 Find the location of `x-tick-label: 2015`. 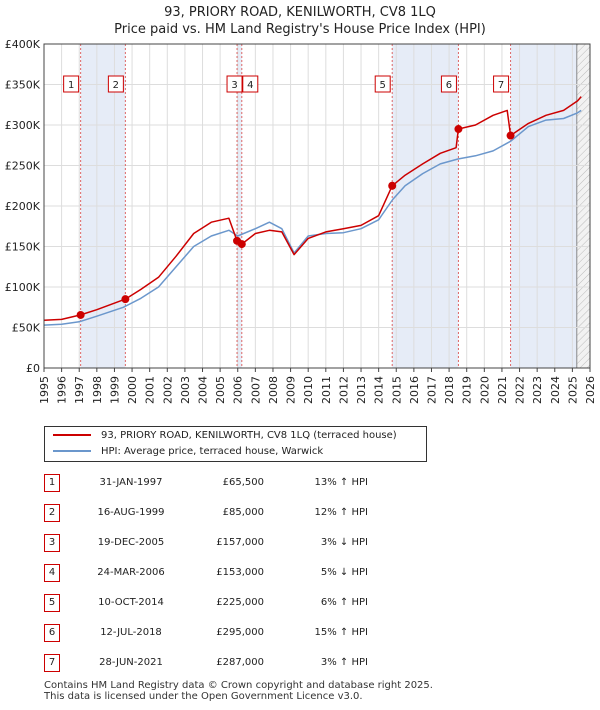

x-tick-label: 2015 is located at coordinates (396, 390).